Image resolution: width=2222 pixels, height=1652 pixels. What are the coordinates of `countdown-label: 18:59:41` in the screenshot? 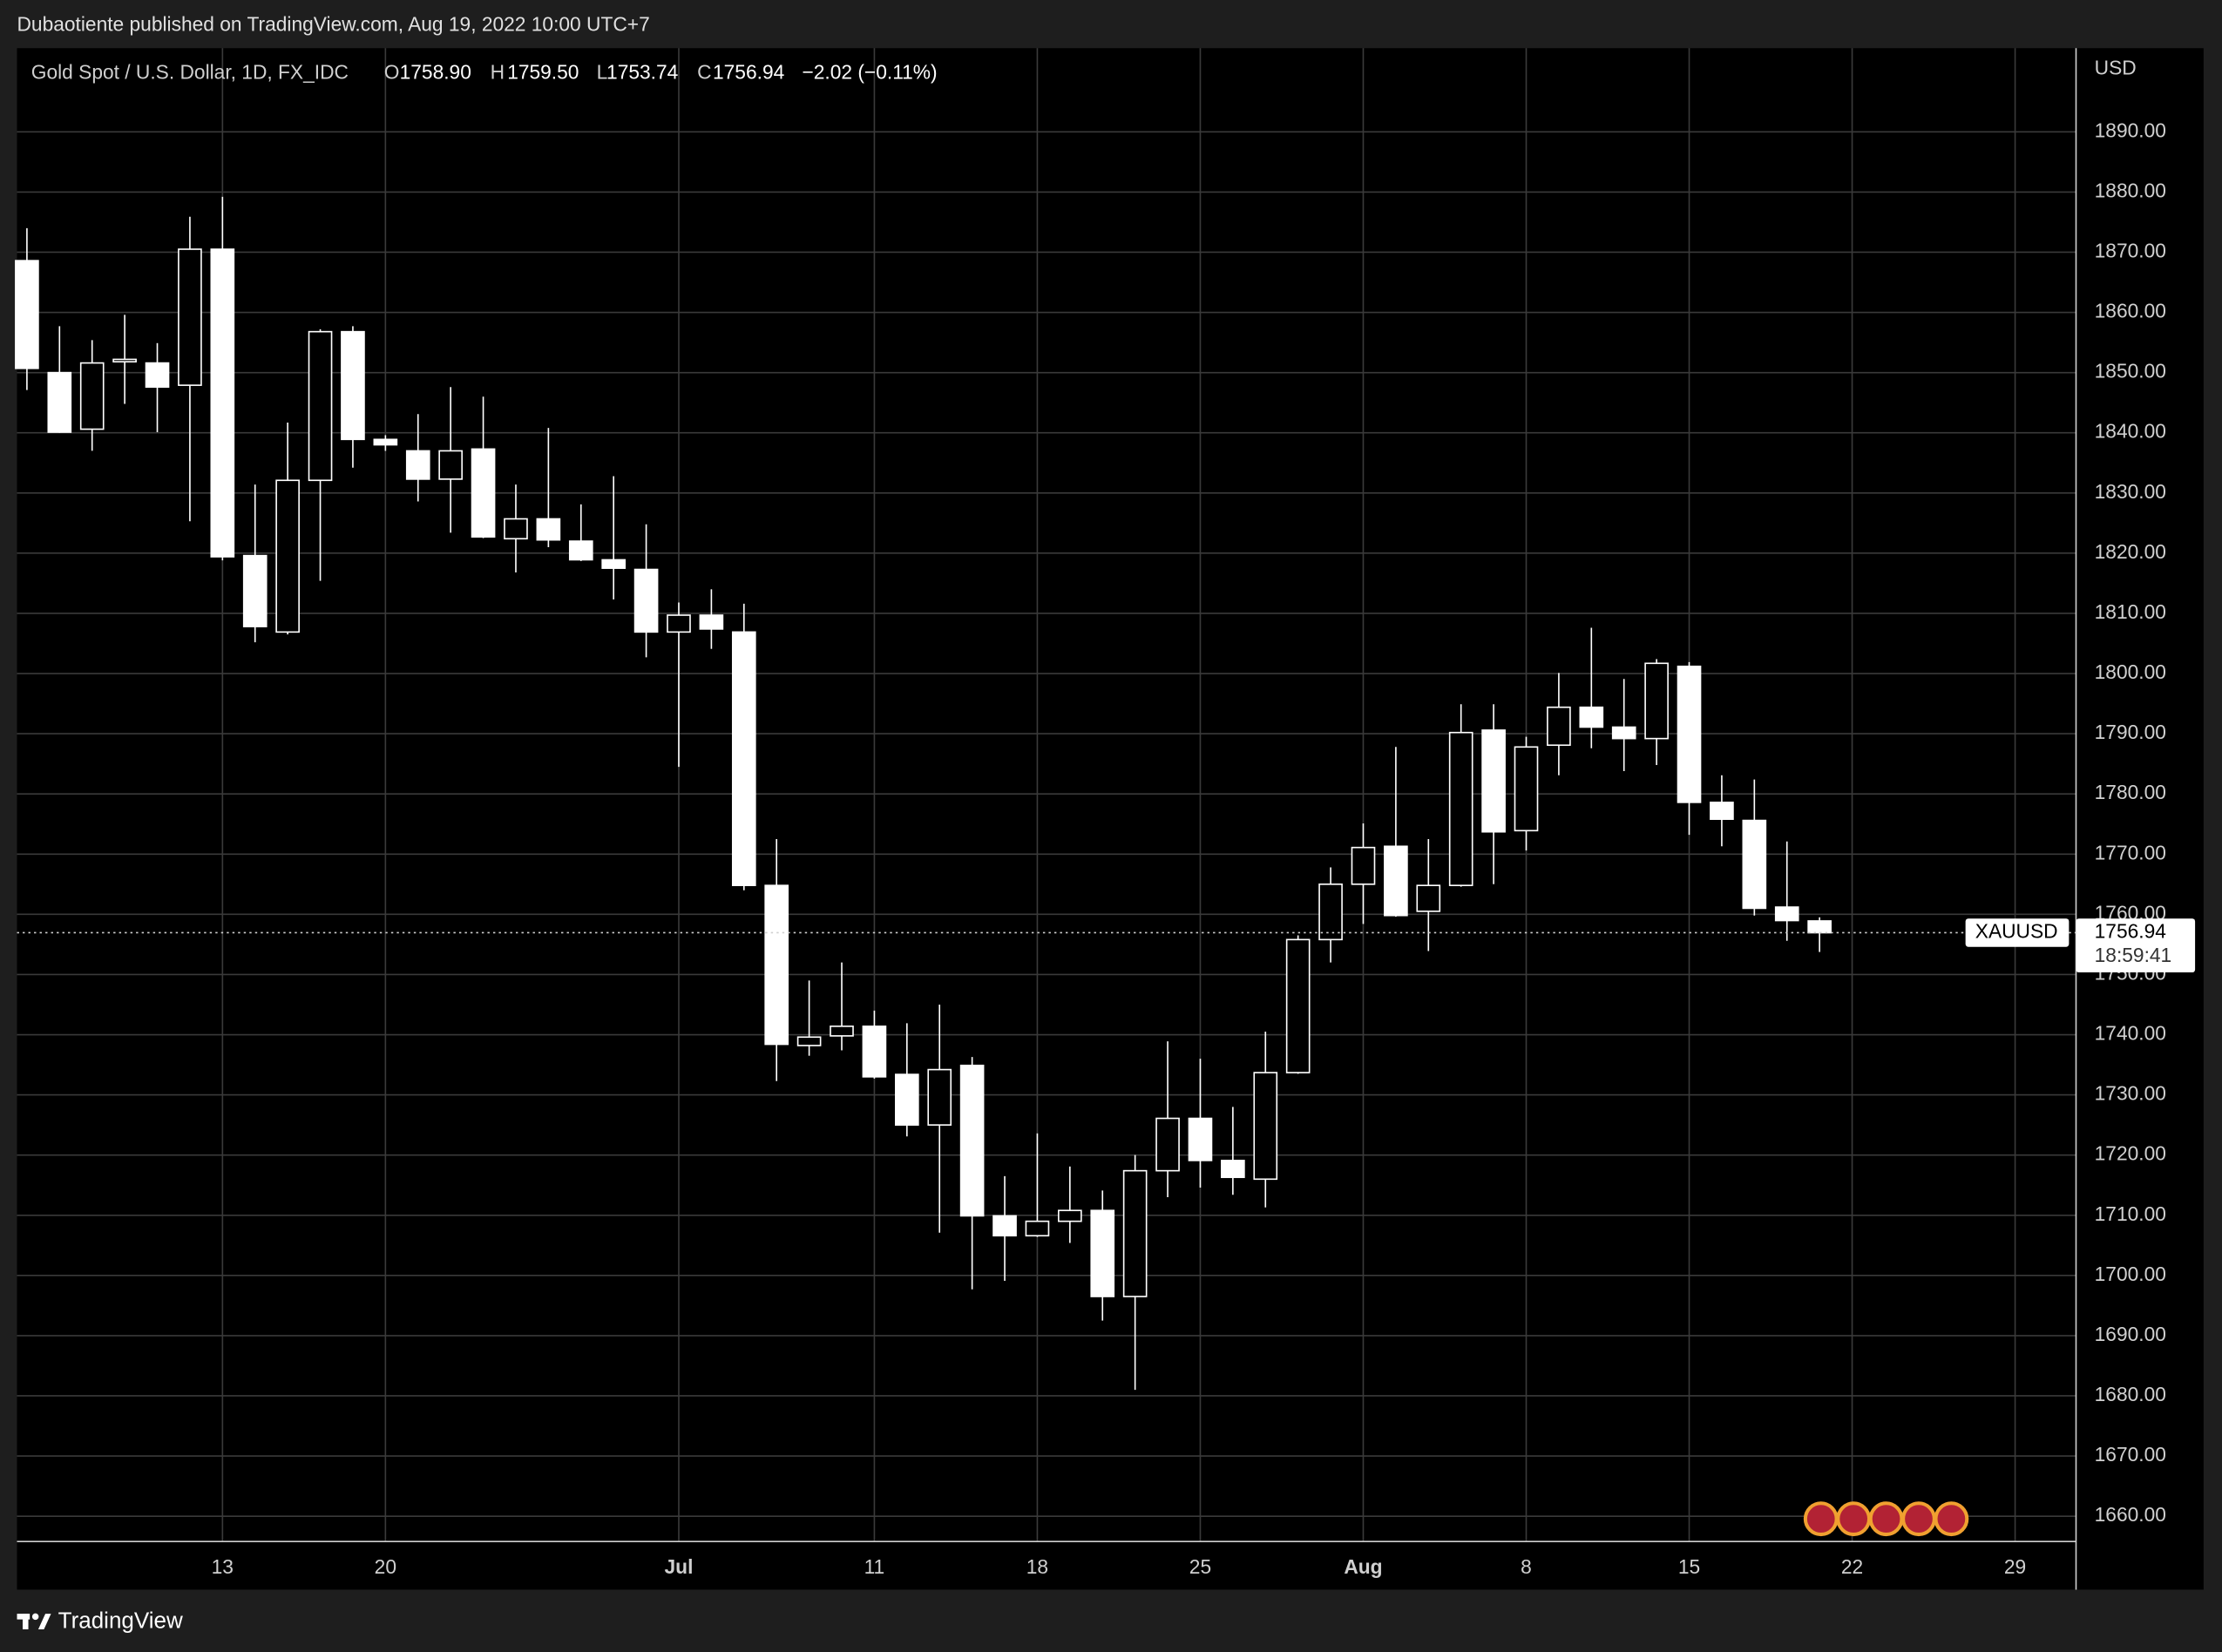 It's located at (2133, 955).